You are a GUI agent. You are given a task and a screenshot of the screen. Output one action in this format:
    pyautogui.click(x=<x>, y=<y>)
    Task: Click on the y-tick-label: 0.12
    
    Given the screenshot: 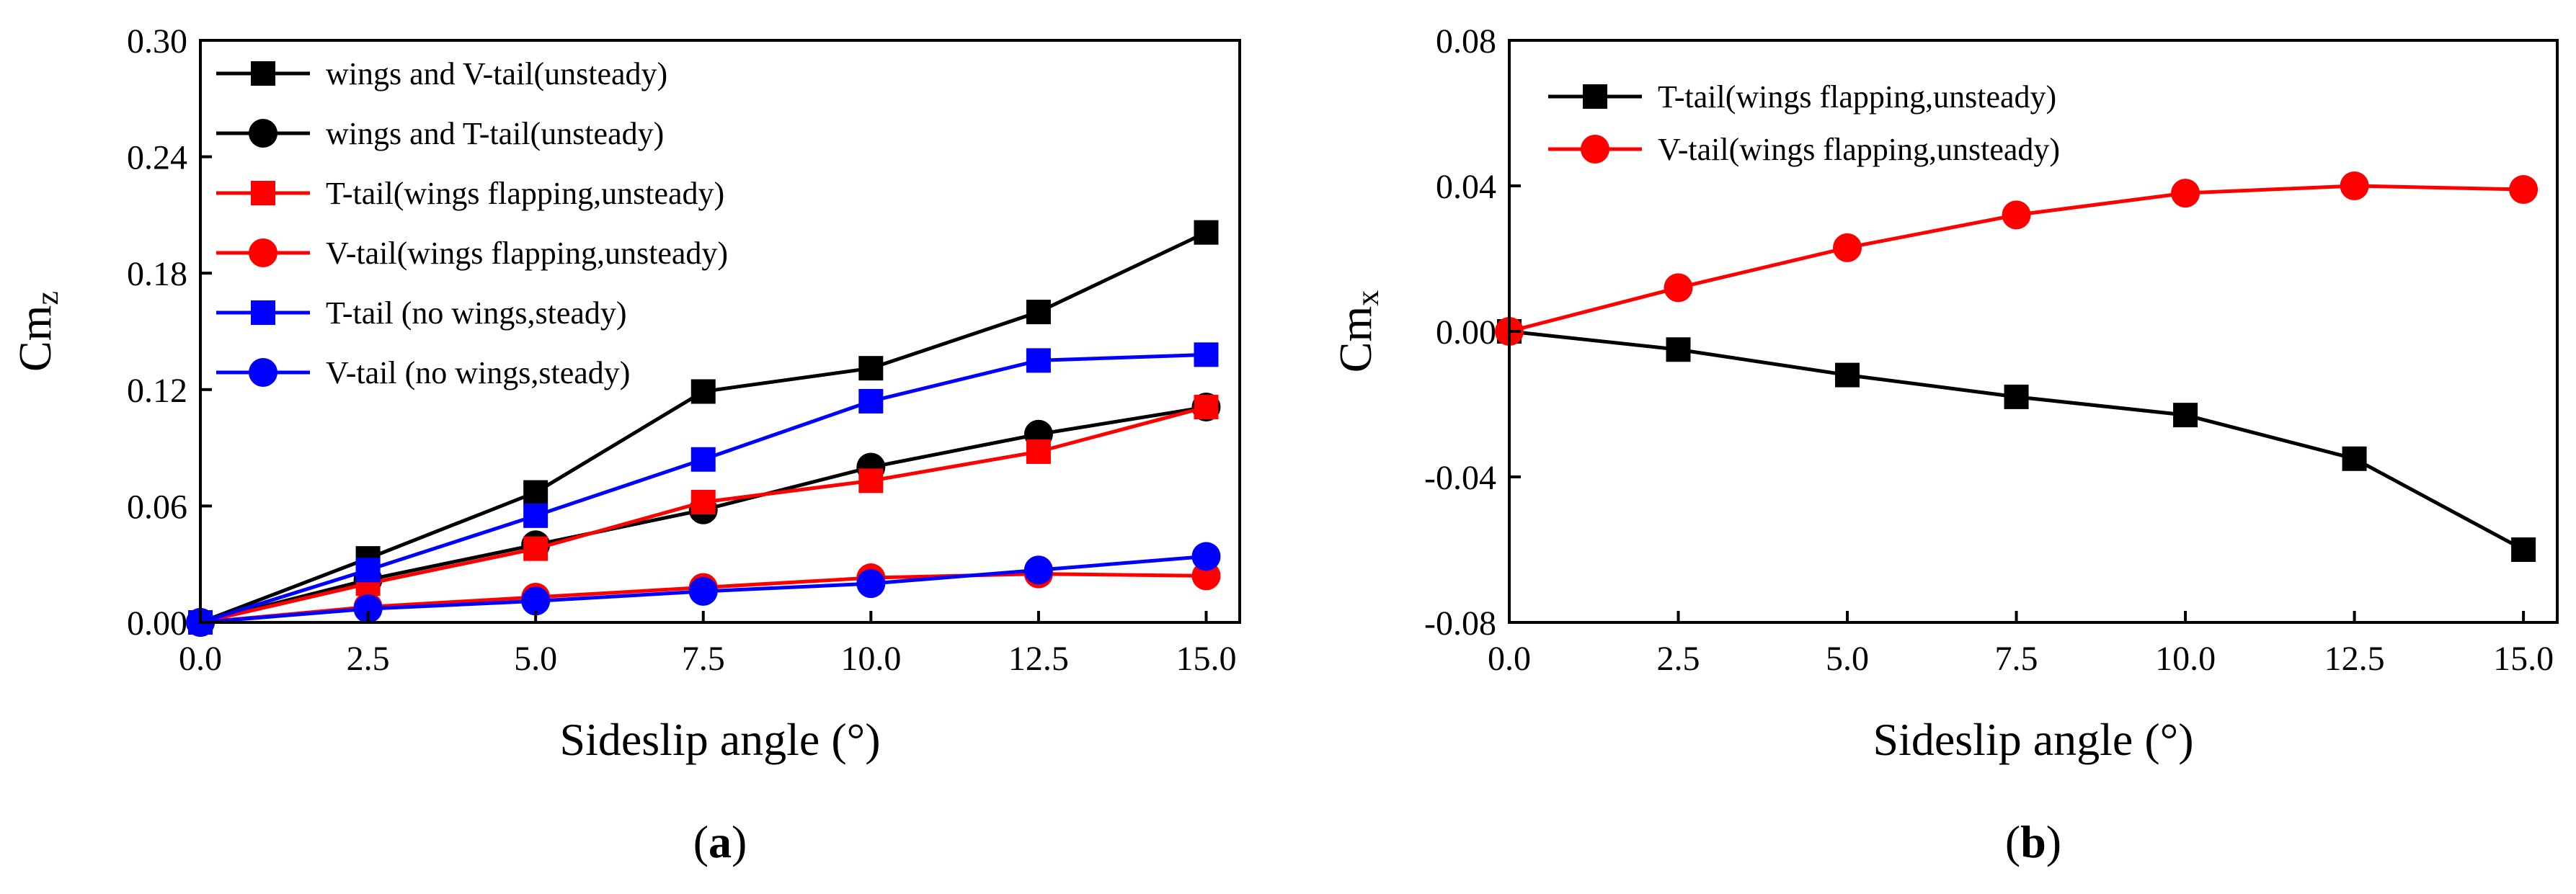 What is the action you would take?
    pyautogui.click(x=157, y=391)
    